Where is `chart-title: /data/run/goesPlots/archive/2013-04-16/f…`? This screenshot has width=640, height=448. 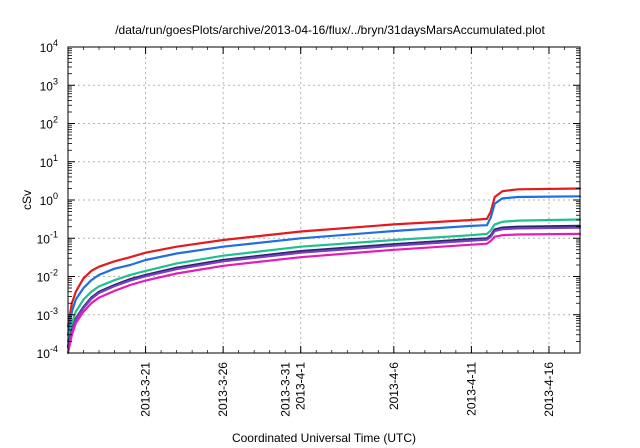 chart-title: /data/run/goesPlots/archive/2013-04-16/f… is located at coordinates (330, 30).